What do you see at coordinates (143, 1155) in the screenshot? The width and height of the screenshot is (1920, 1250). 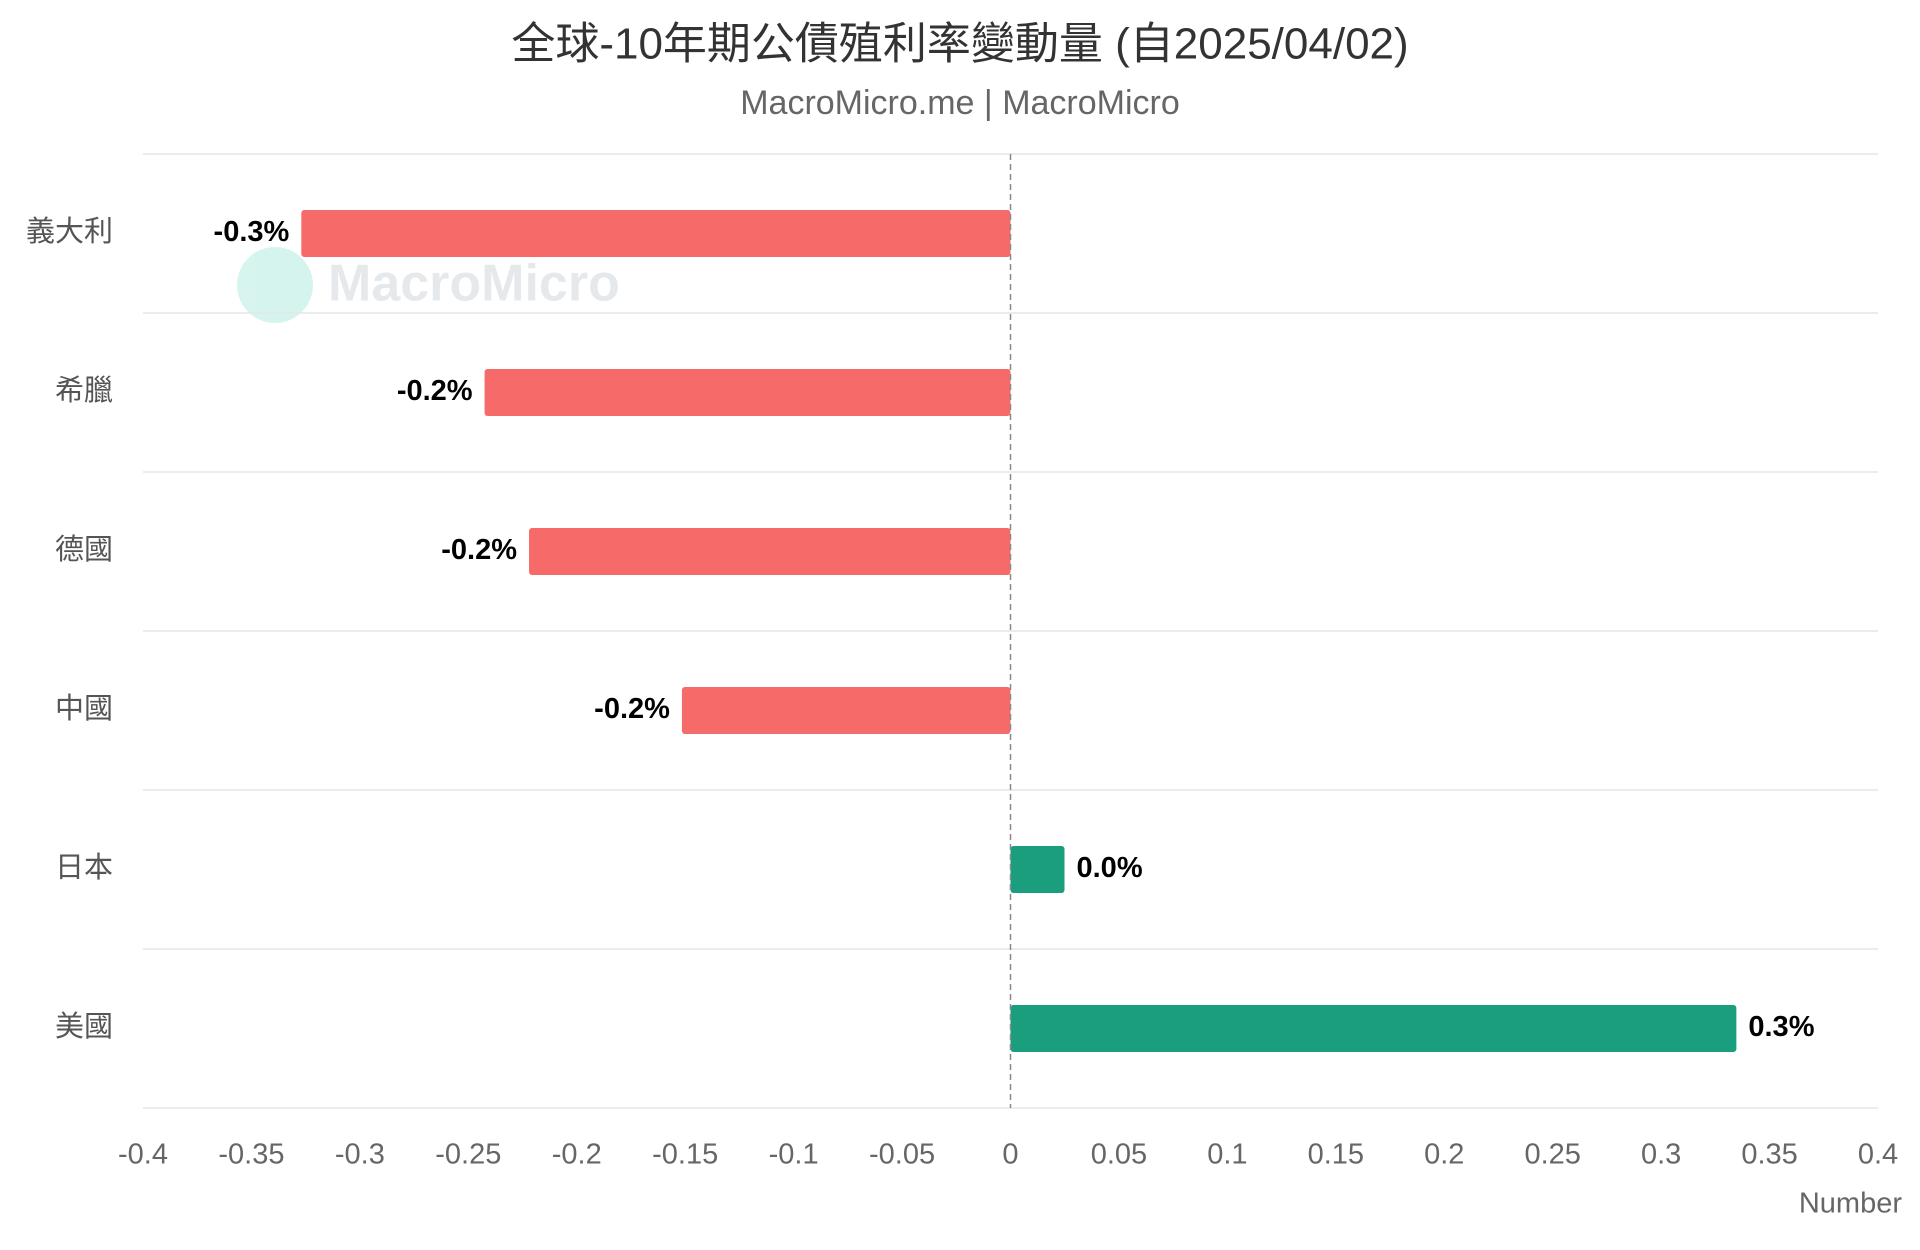 I see `x-tick-label: -0.4` at bounding box center [143, 1155].